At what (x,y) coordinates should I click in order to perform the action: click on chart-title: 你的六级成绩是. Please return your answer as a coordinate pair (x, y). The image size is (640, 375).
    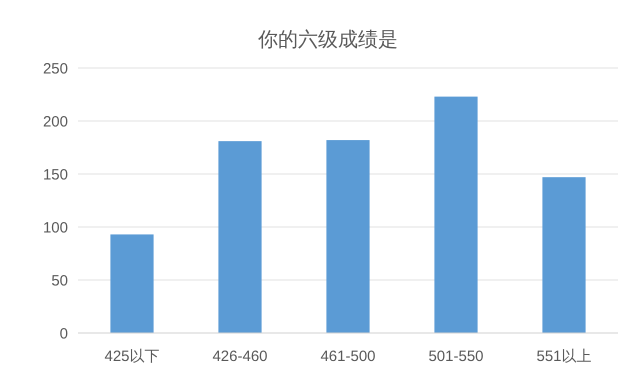
    Looking at the image, I should click on (327, 40).